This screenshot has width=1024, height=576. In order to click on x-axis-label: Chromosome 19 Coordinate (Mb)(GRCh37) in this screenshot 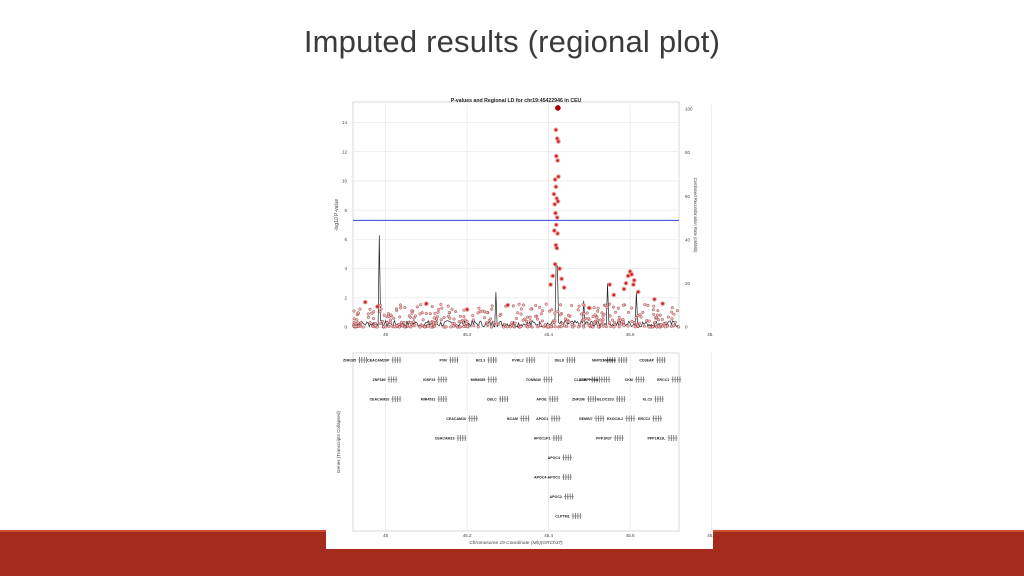, I will do `click(516, 543)`.